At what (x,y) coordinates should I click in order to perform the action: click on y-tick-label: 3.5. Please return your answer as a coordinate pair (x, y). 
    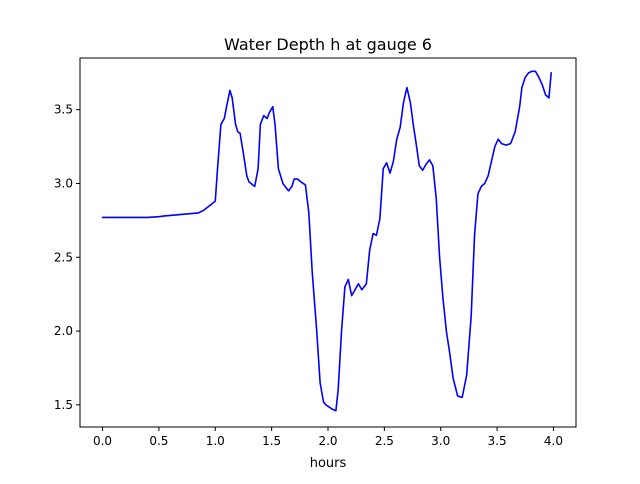
    Looking at the image, I should click on (63, 110).